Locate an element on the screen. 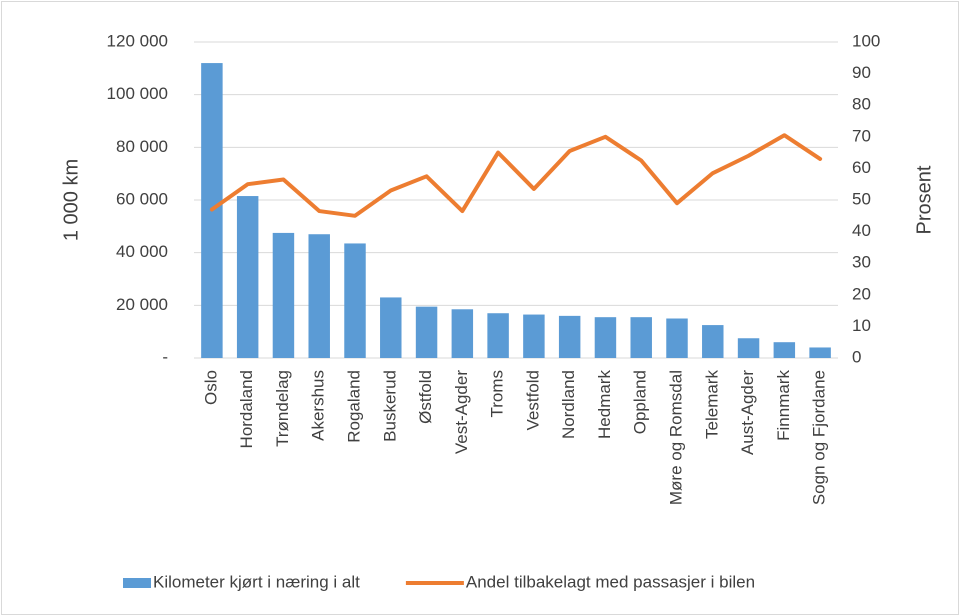 The width and height of the screenshot is (960, 616). x-tick-label: Hordaland is located at coordinates (246, 409).